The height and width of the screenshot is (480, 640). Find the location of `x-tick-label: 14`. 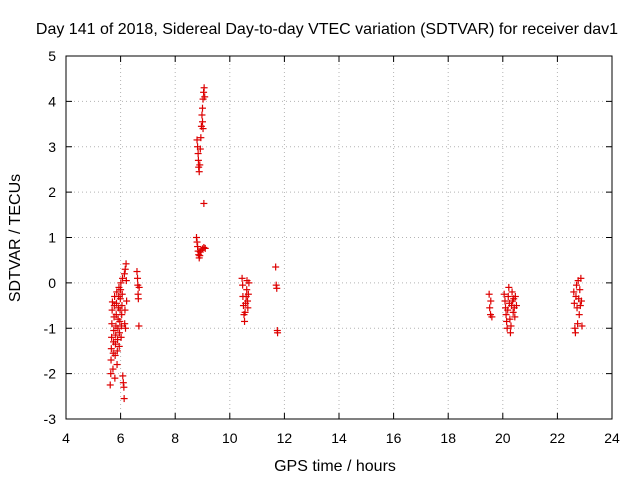

x-tick-label: 14 is located at coordinates (339, 438).